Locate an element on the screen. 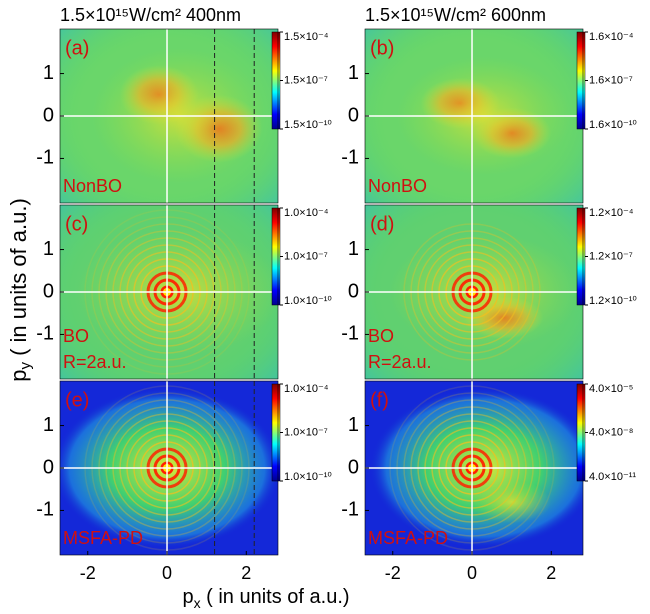 The height and width of the screenshot is (614, 650). colorbar-tick-label: 1.6×10⁻⁷ is located at coordinates (611, 80).